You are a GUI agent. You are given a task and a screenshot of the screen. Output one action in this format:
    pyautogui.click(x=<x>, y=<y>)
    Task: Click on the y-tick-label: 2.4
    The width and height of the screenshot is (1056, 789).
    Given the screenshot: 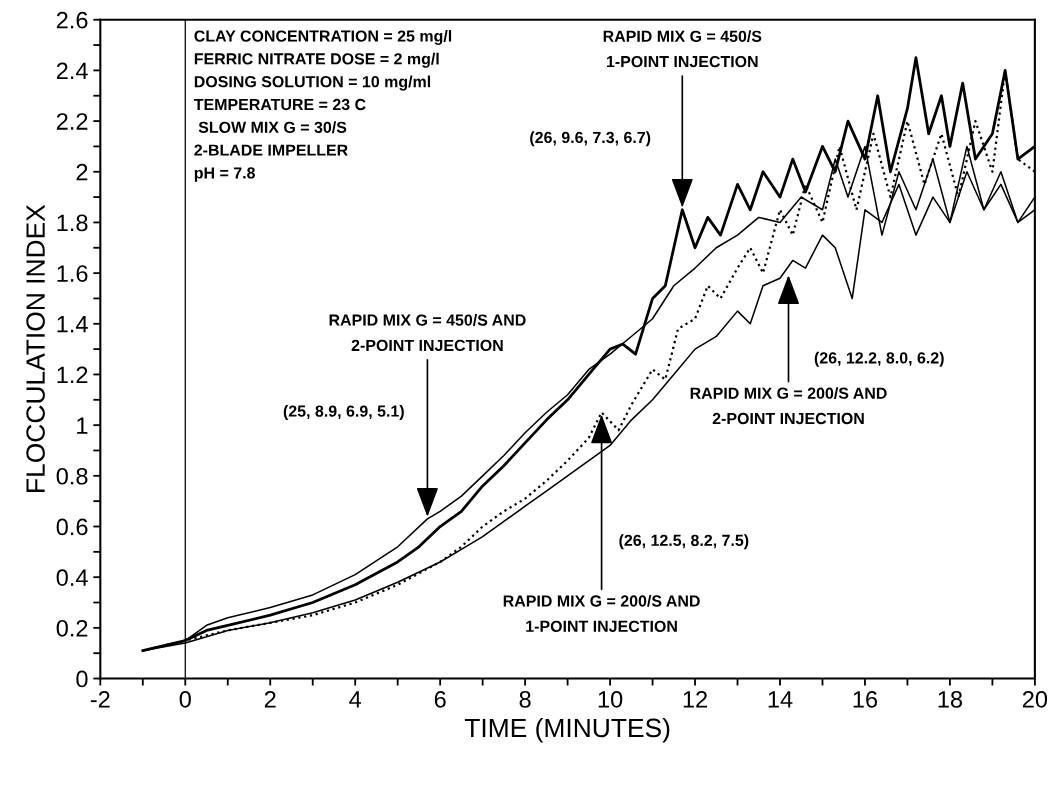 What is the action you would take?
    pyautogui.click(x=72, y=70)
    